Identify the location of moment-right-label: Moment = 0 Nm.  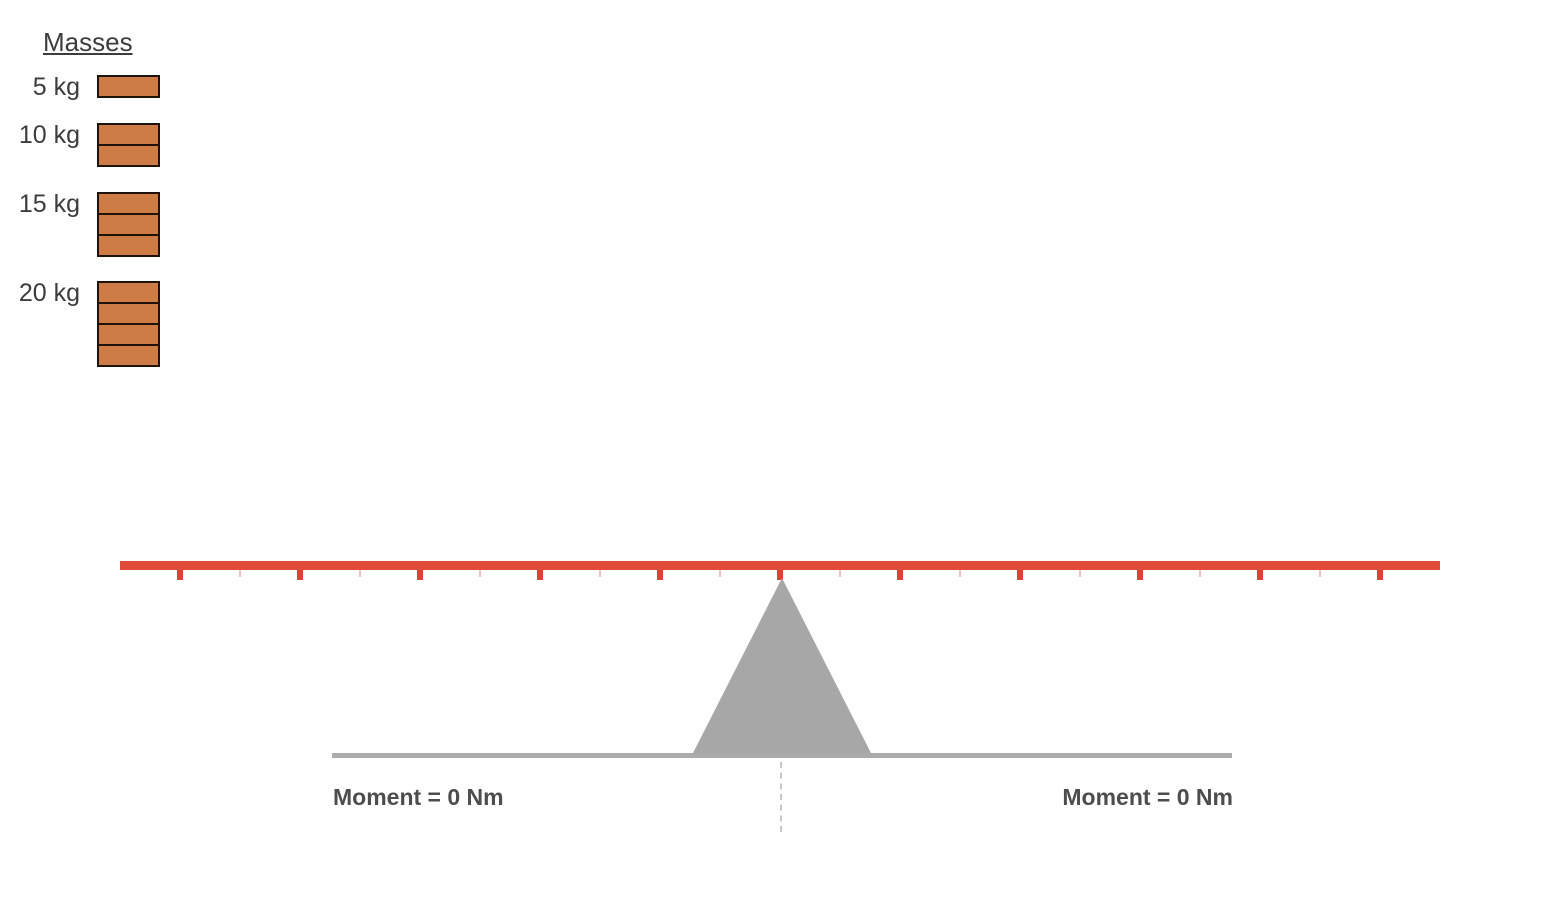
(1147, 797).